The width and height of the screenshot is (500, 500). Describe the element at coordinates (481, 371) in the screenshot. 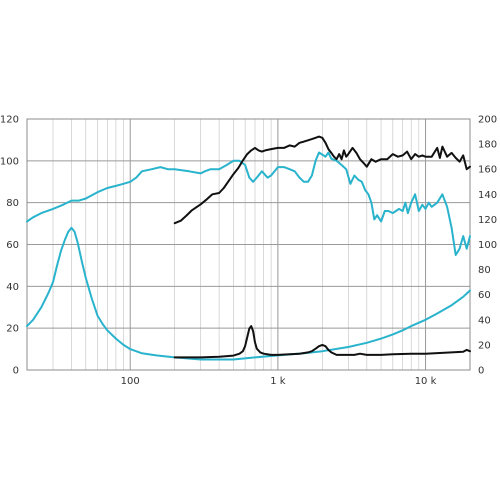

I see `y-tick-label-right: 0` at that location.